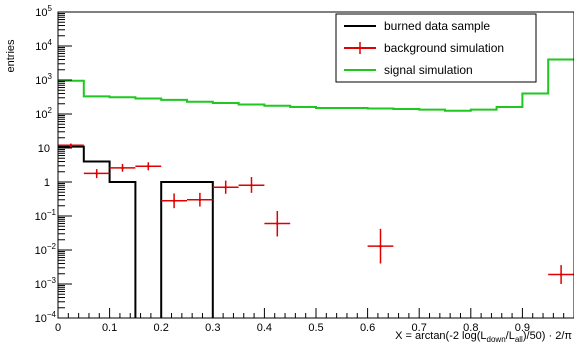  What do you see at coordinates (43, 11) in the screenshot?
I see `y-tick-label: 10⁵` at bounding box center [43, 11].